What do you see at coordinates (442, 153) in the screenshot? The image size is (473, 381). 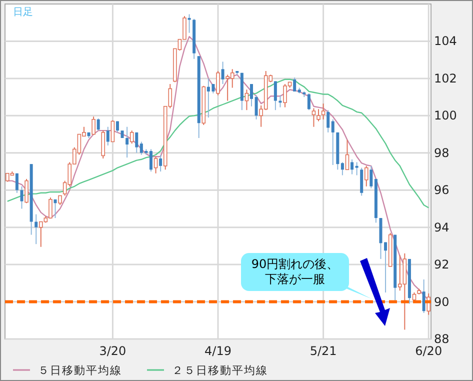 I see `y-tick-label: 98` at bounding box center [442, 153].